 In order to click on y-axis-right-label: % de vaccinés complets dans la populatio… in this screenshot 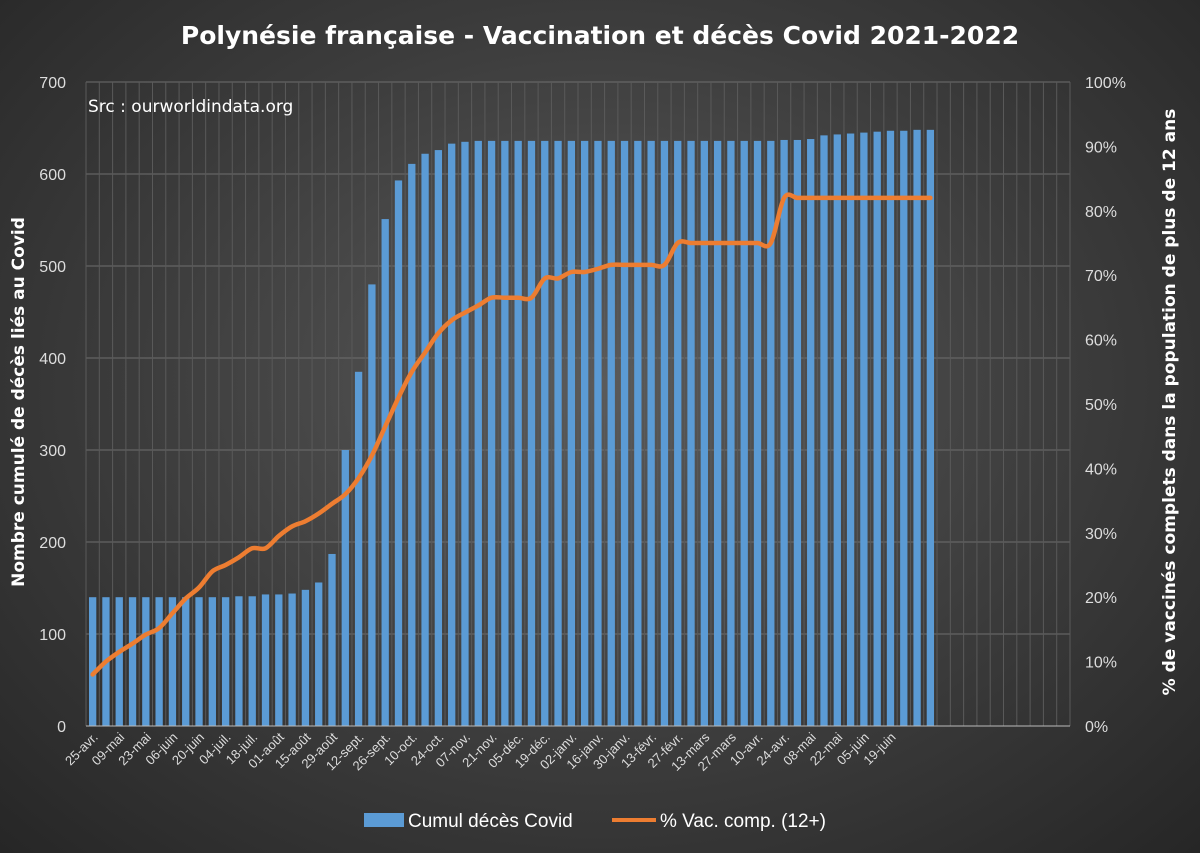, I will do `click(1170, 402)`.